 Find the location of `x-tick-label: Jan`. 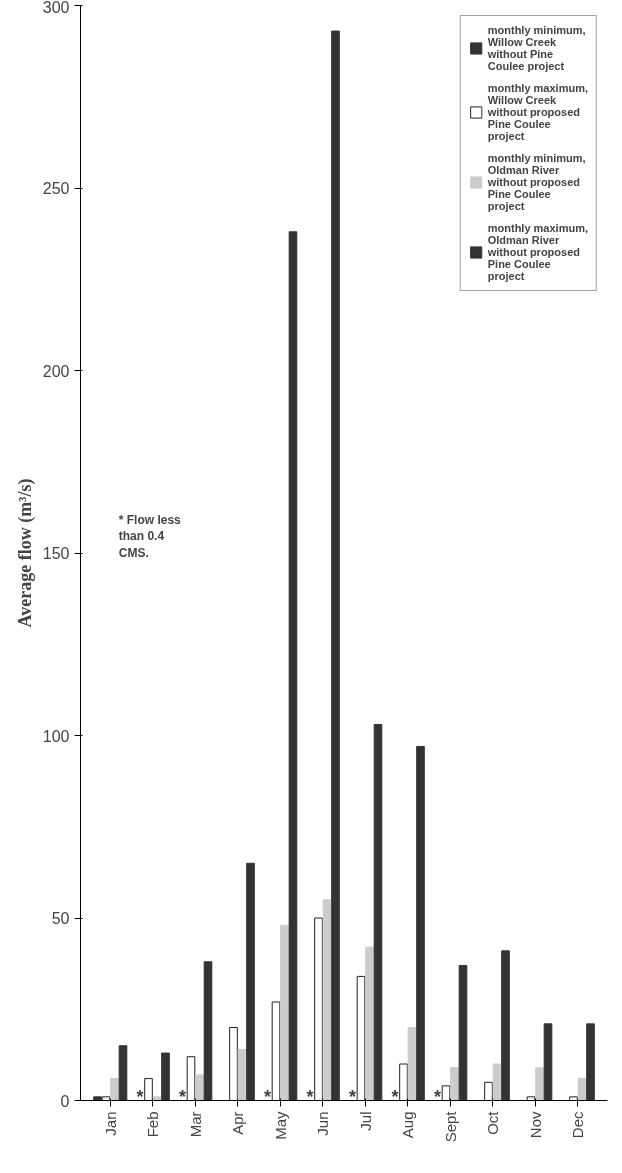

x-tick-label: Jan is located at coordinates (110, 1123).